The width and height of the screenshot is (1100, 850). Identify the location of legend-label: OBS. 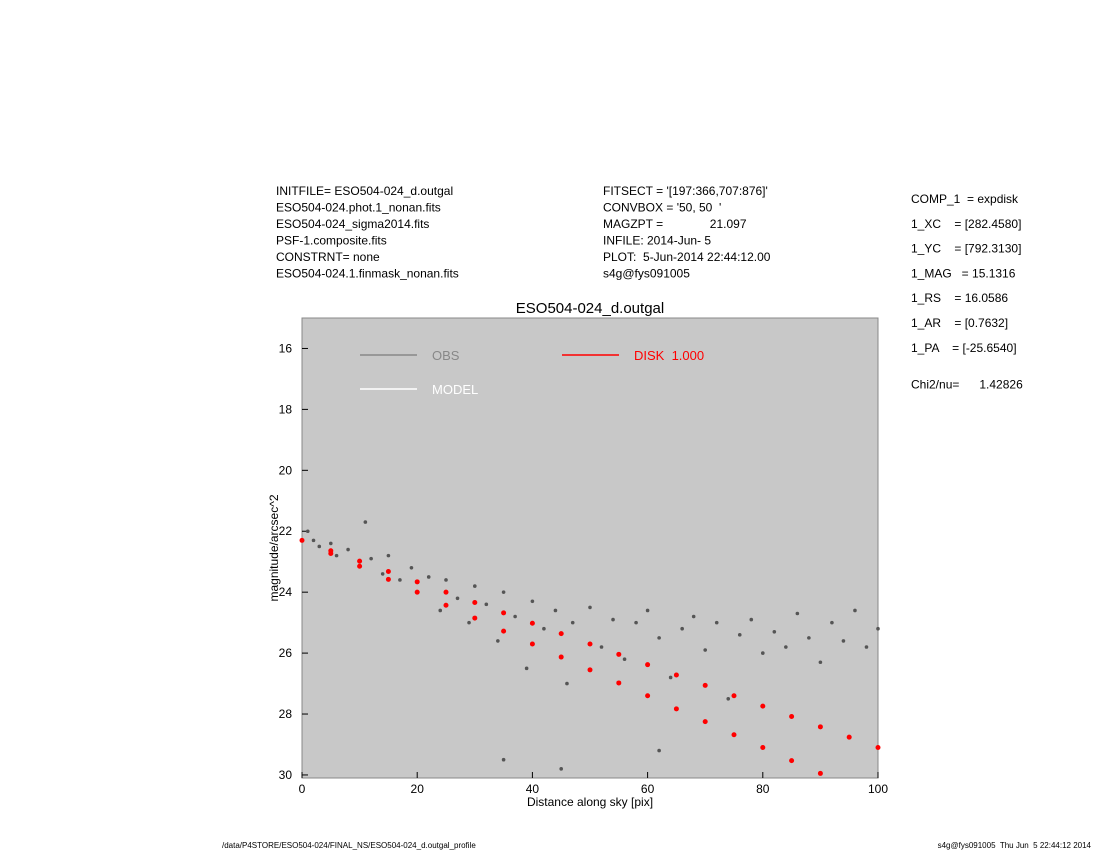
(446, 355).